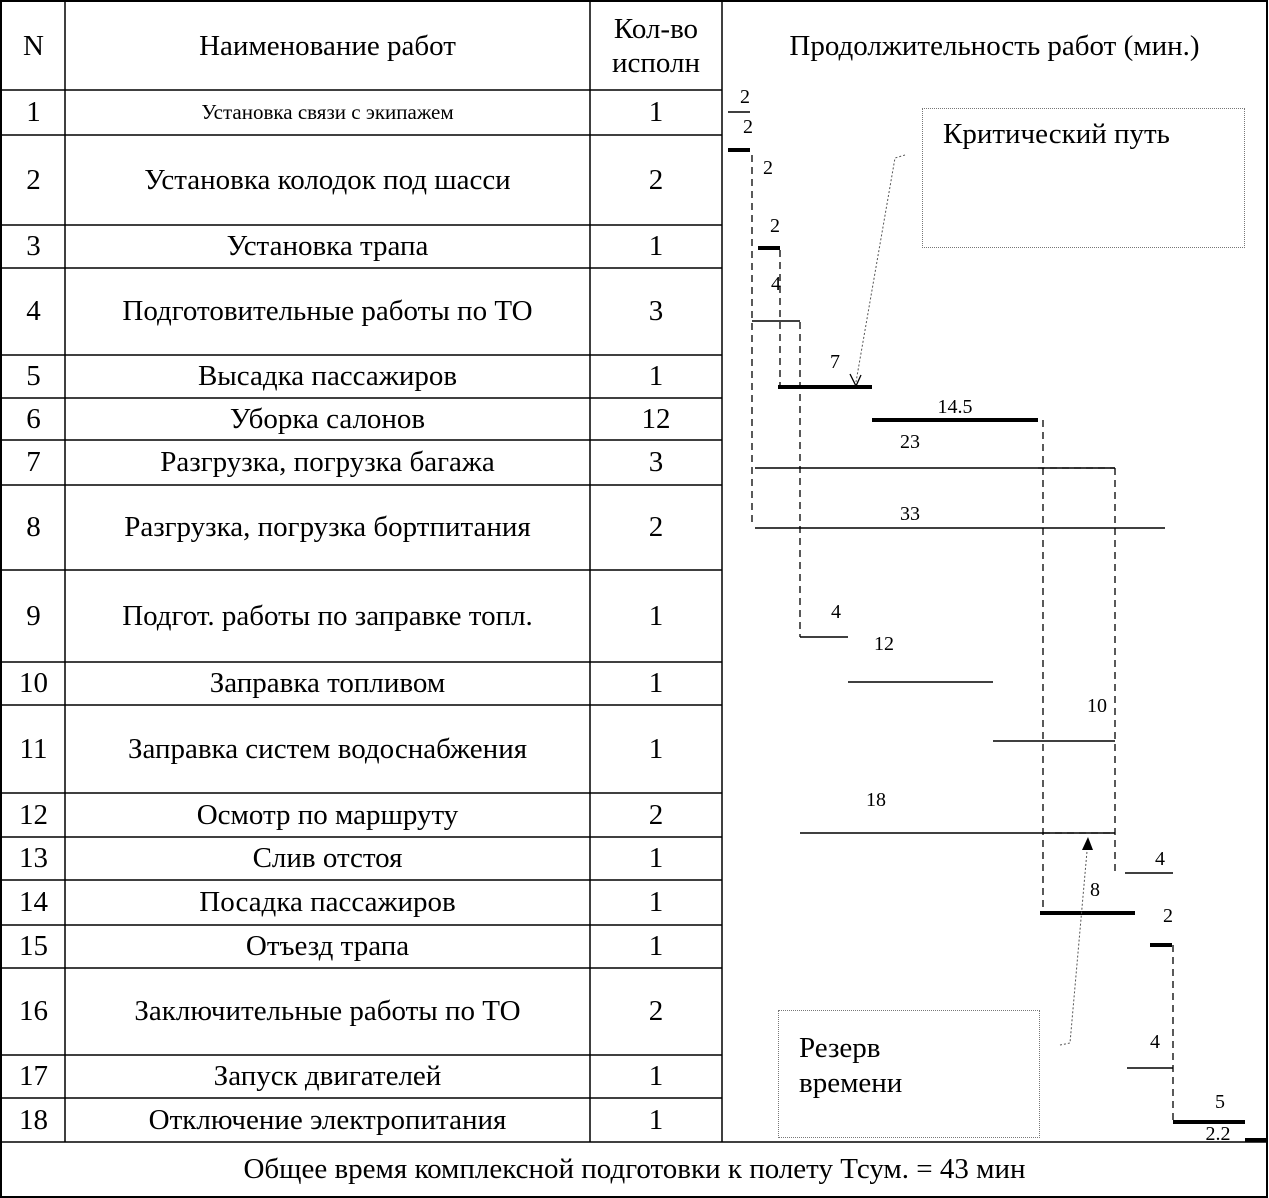 The image size is (1269, 1198). What do you see at coordinates (33, 376) in the screenshot?
I see `row-n: 5` at bounding box center [33, 376].